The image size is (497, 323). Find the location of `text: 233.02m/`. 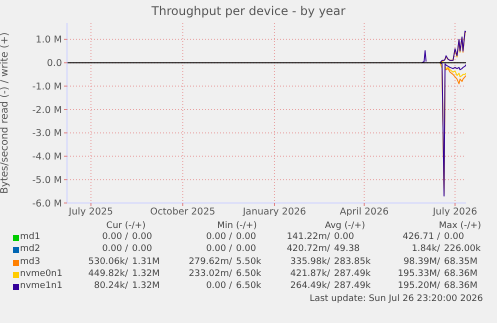

text: 233.02m/ is located at coordinates (210, 274).